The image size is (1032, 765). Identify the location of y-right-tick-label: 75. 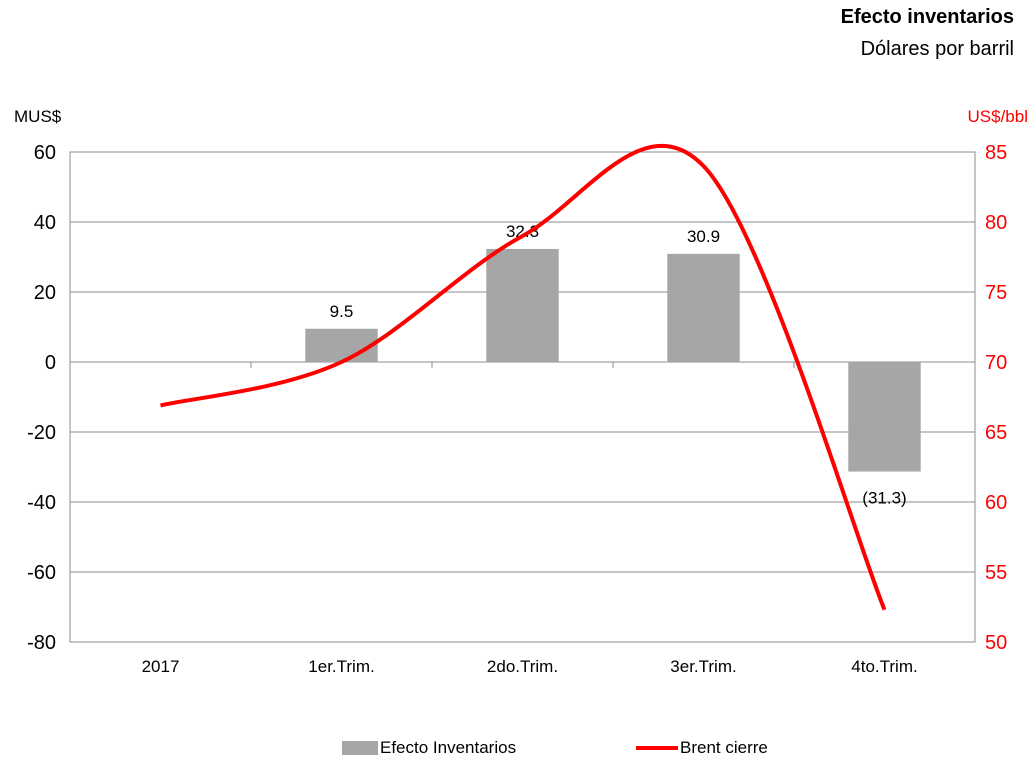
(996, 293).